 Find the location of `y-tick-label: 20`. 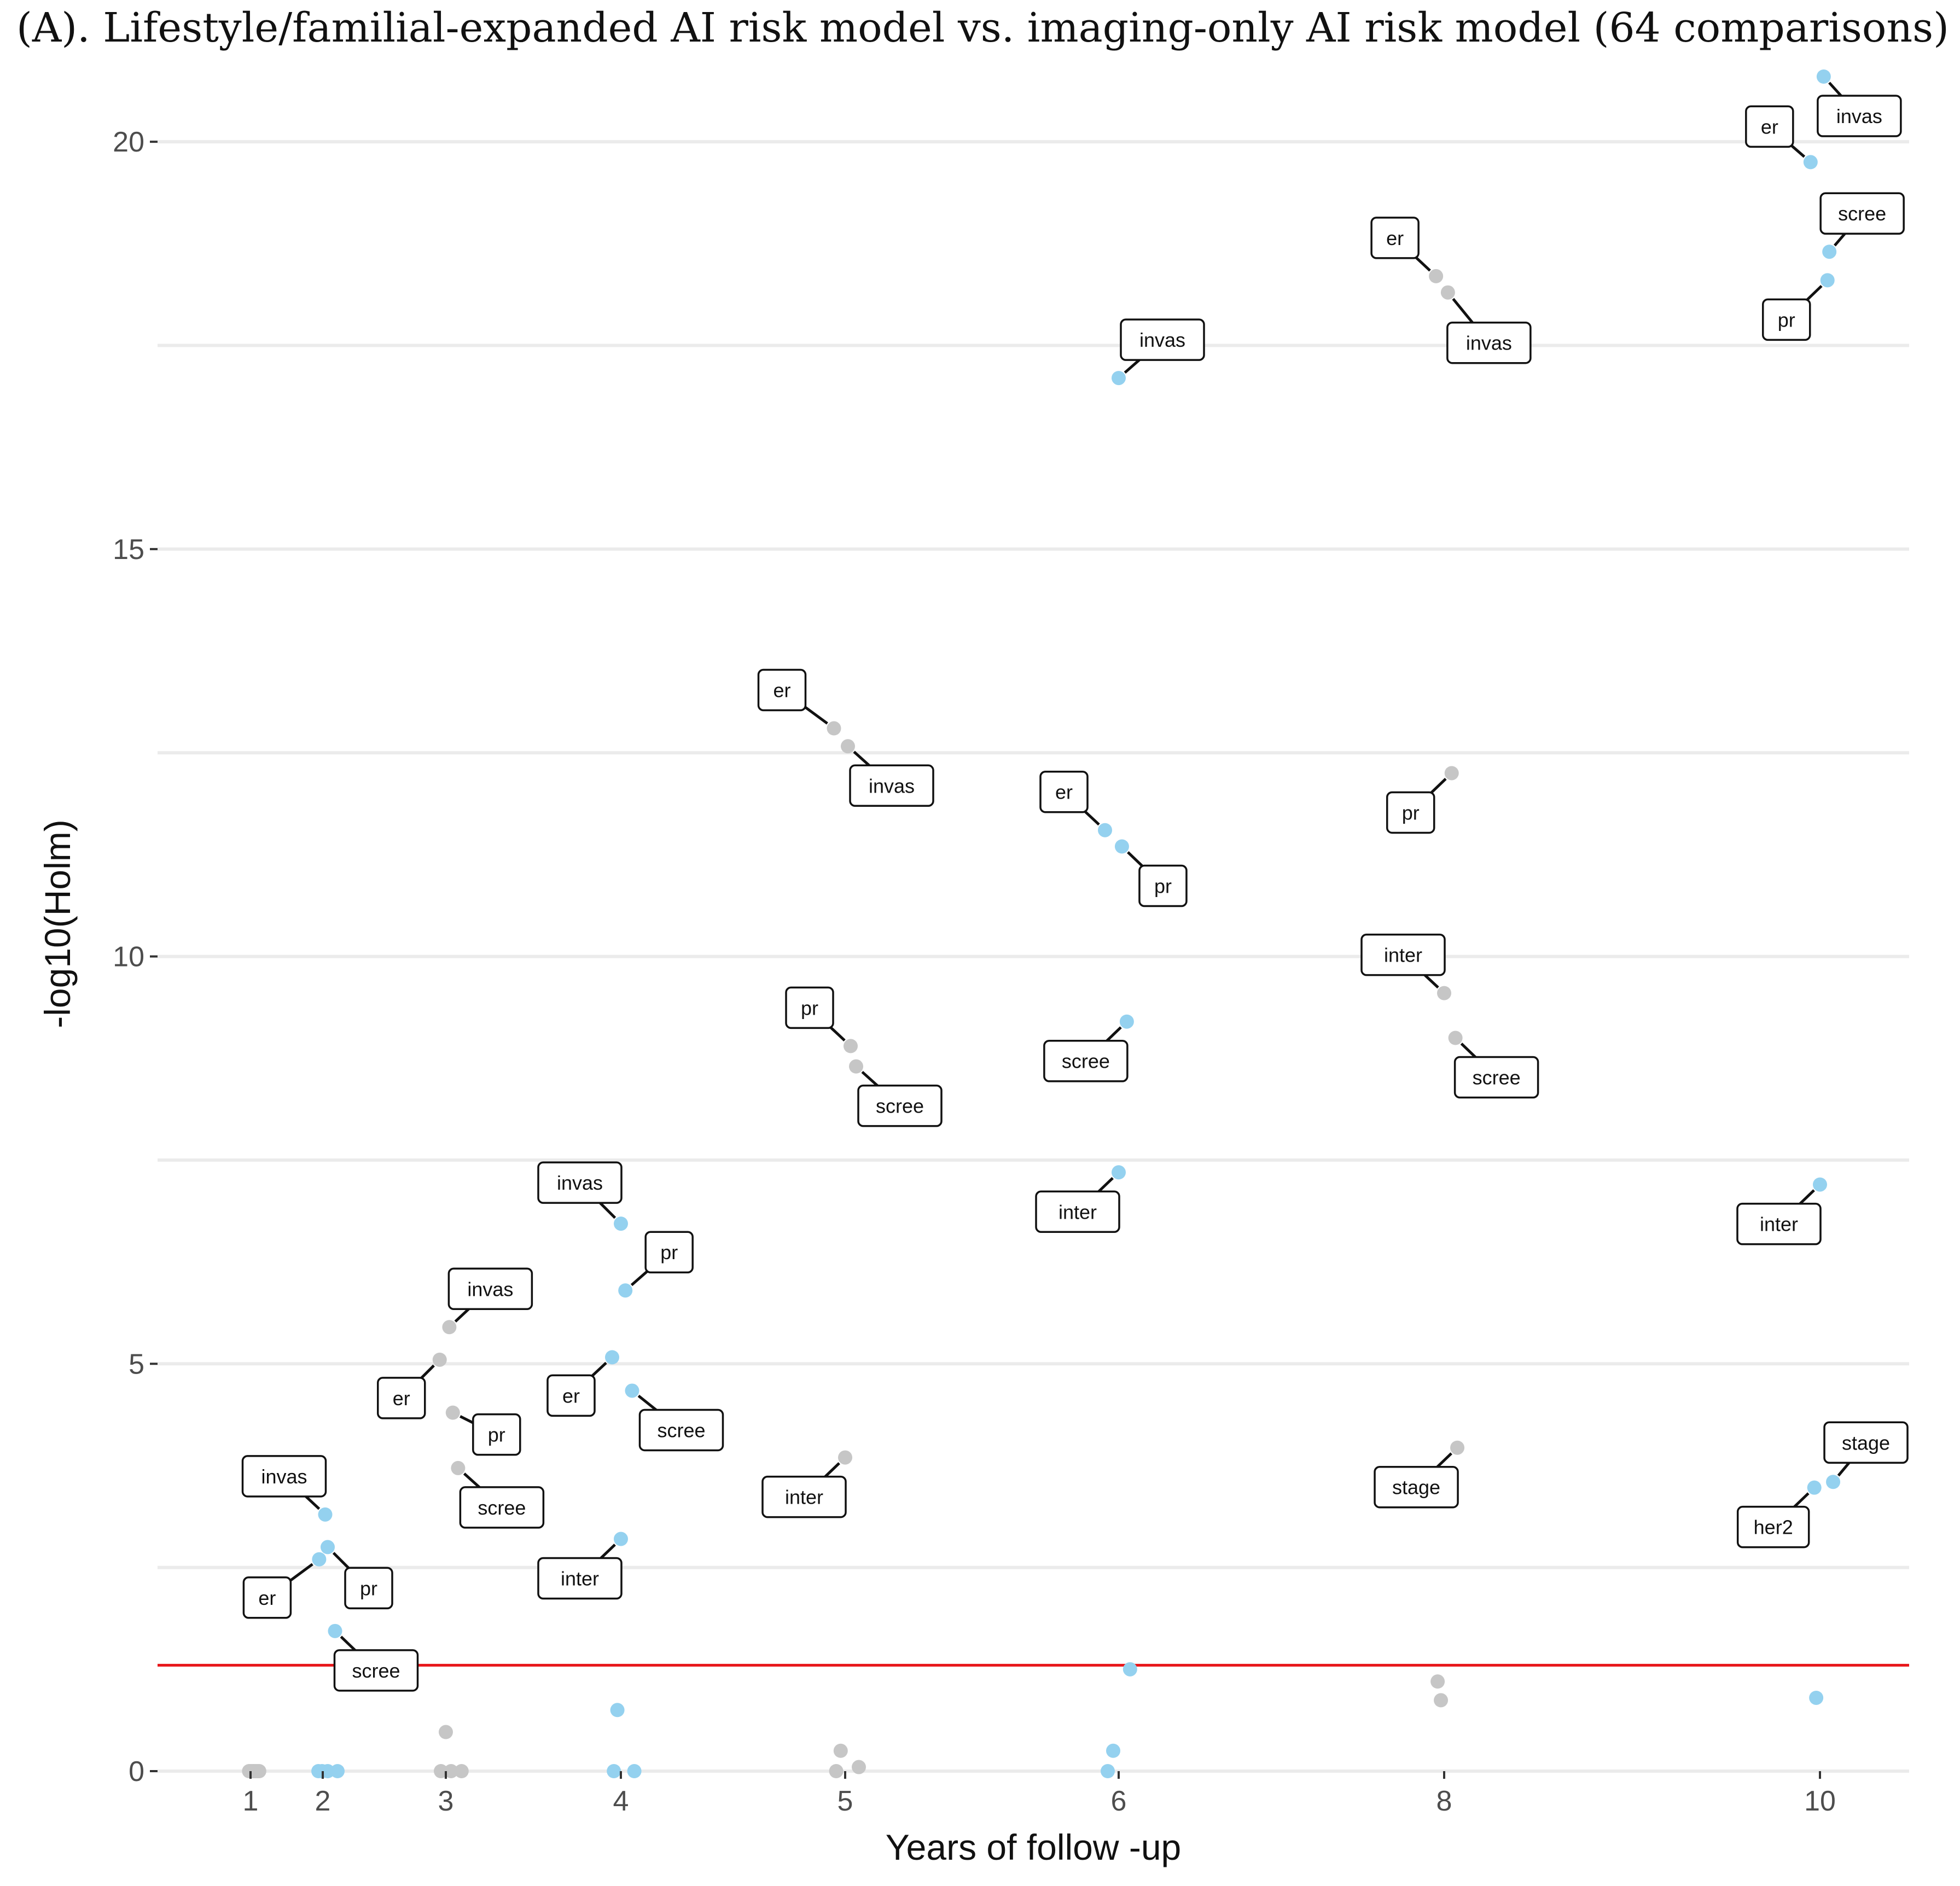

y-tick-label: 20 is located at coordinates (128, 142).